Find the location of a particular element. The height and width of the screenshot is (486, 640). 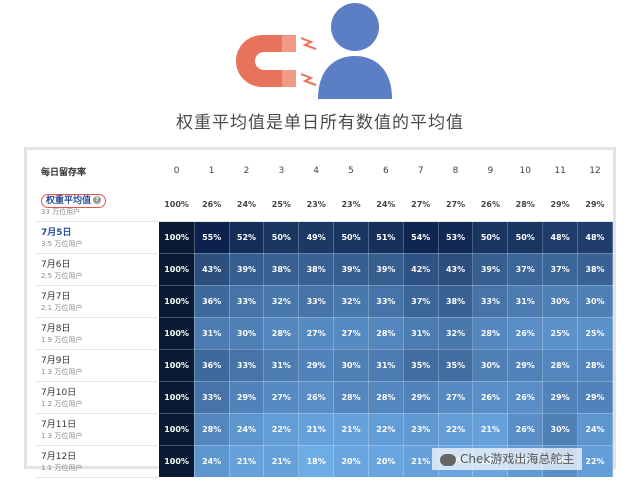

average-sublabel: 33 万位用户 is located at coordinates (61, 211).